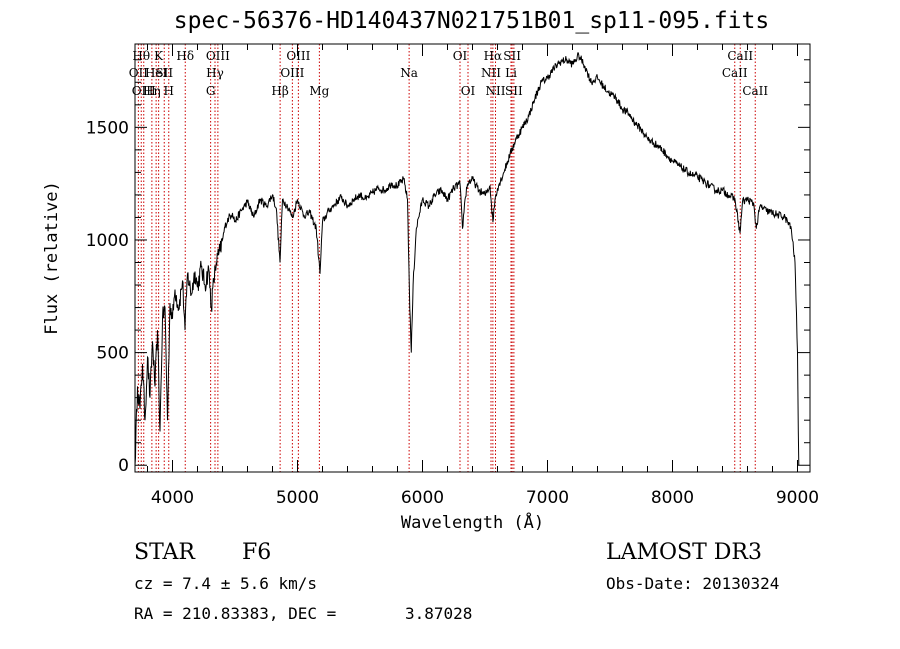 The image size is (900, 649). I want to click on object-class: STAR, so click(164, 552).